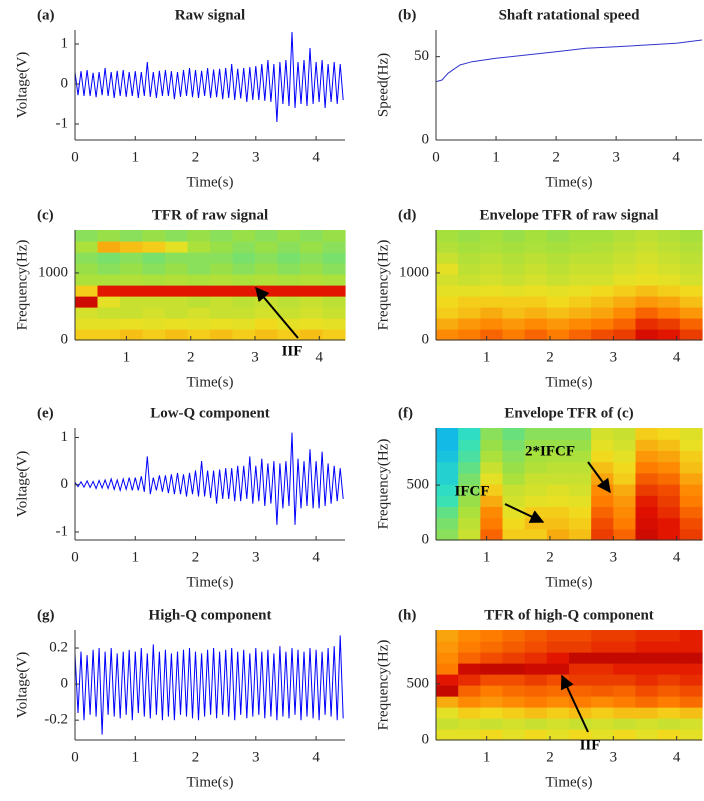 Image resolution: width=704 pixels, height=801 pixels. Describe the element at coordinates (614, 357) in the screenshot. I see `x-tick-label: 3` at that location.